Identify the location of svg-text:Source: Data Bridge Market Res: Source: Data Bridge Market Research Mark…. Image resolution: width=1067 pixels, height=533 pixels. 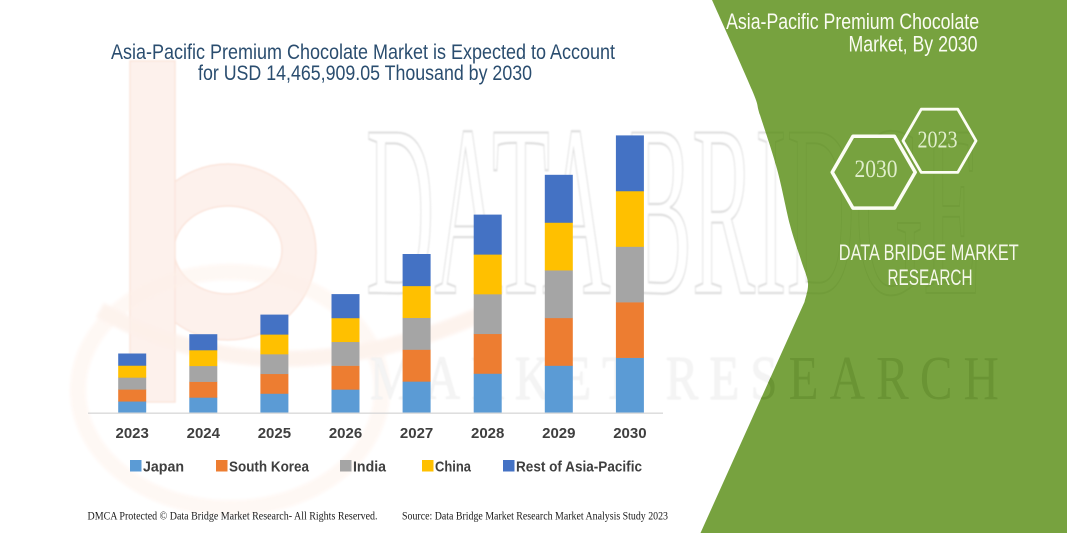
(535, 516).